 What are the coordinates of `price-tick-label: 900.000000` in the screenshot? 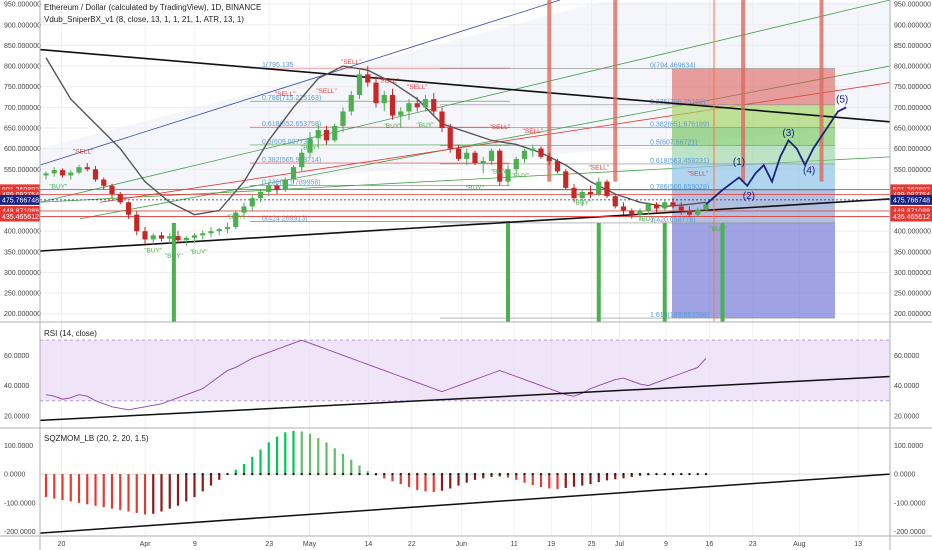 It's located at (22, 25).